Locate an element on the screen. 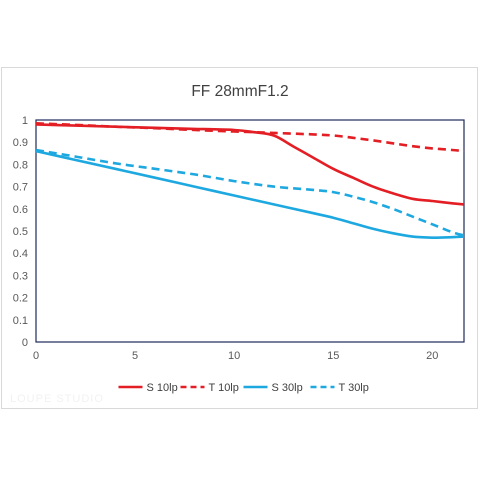  x-tick-label: 5 is located at coordinates (135, 356).